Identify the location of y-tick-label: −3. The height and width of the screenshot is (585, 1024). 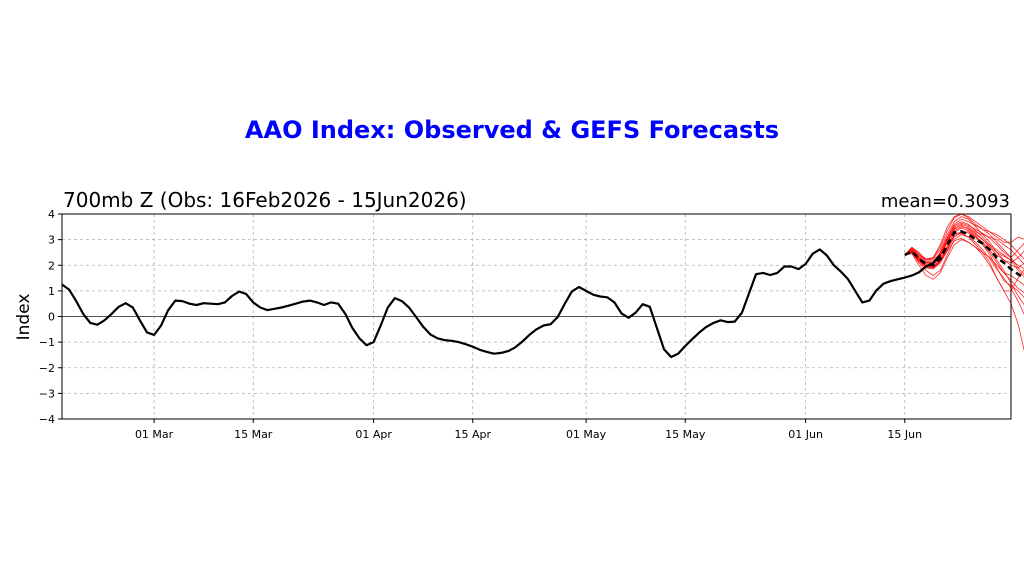
(47, 393).